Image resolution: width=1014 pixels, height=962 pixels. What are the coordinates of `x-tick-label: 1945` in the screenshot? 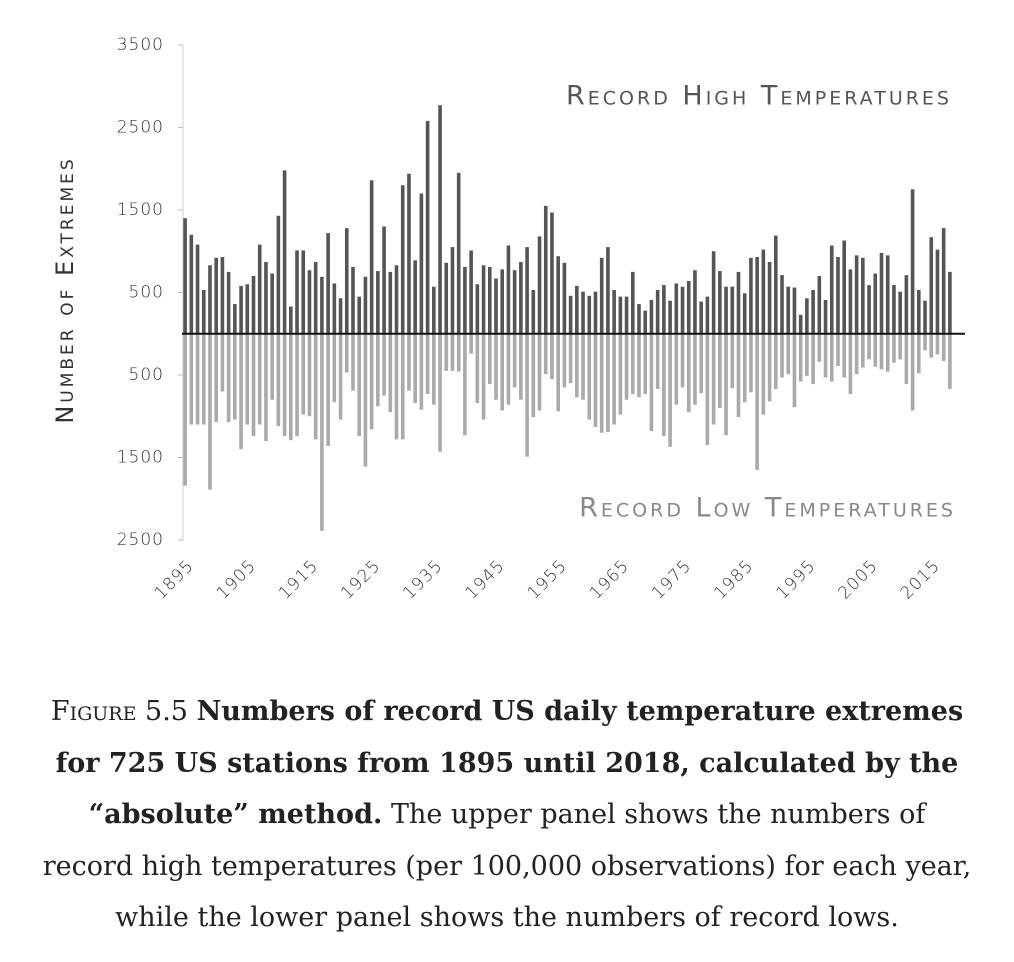 It's located at (486, 580).